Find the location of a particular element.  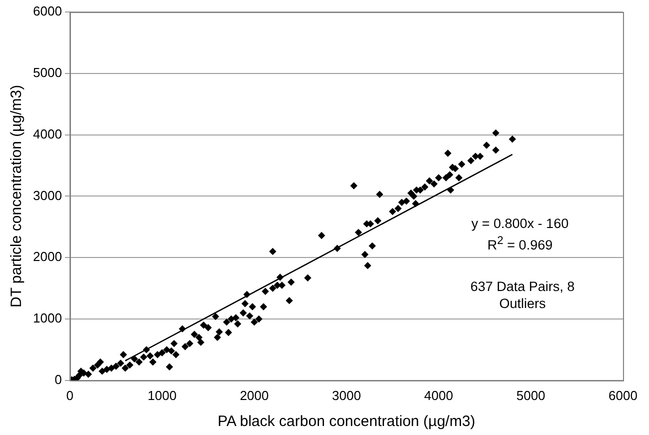

annotation: 637 Data Pairs, 8 Outliers is located at coordinates (522, 295).